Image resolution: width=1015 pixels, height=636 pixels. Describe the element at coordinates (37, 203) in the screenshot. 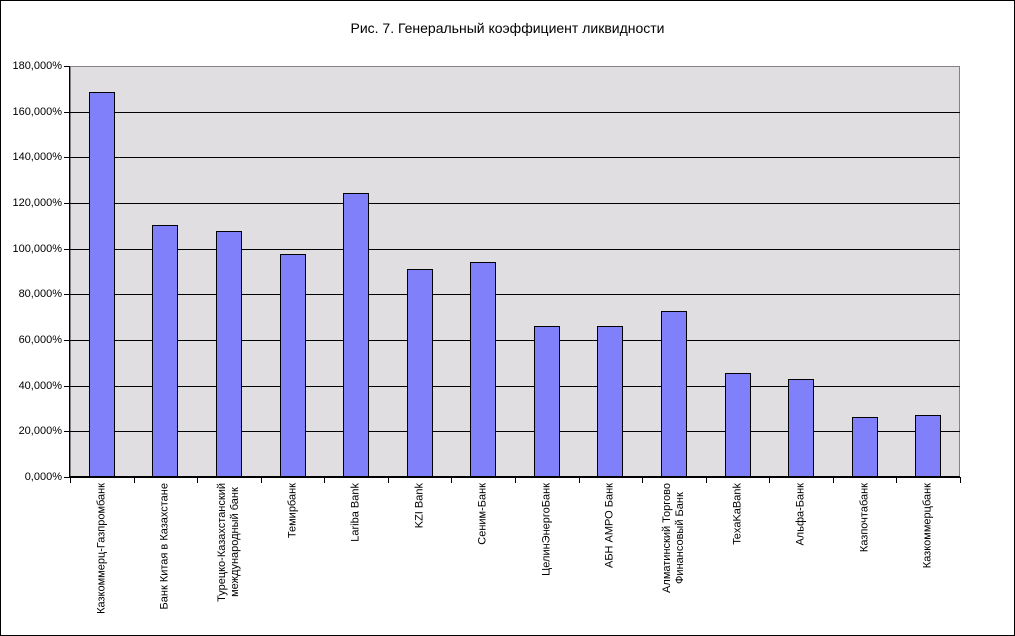

I see `y-axis-tick-label: 120,000%` at that location.